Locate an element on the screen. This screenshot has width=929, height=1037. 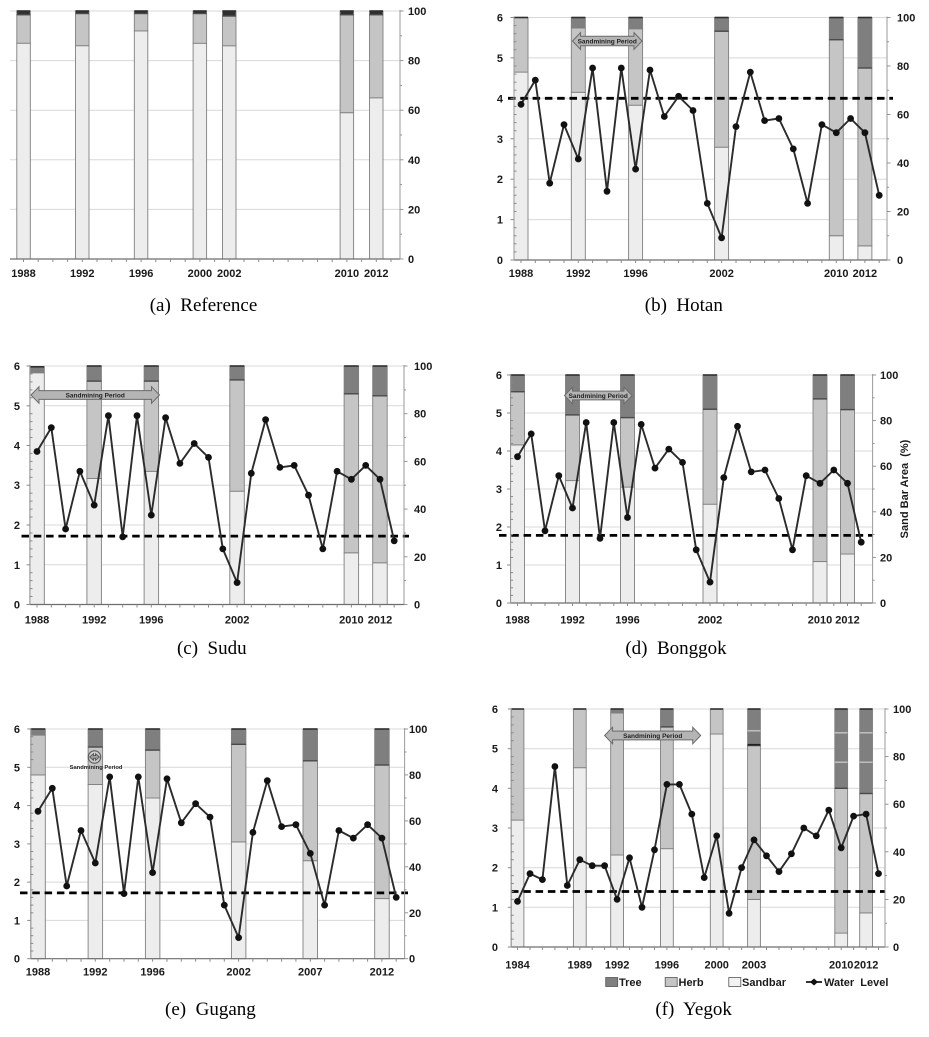
svg-text: Sandbar is located at coordinates (764, 983).